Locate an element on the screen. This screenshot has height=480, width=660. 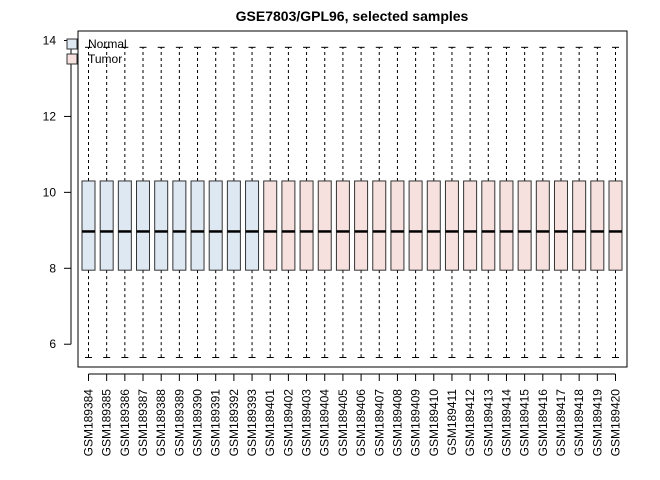
x-tick-label: GSM189404 is located at coordinates (325, 423).